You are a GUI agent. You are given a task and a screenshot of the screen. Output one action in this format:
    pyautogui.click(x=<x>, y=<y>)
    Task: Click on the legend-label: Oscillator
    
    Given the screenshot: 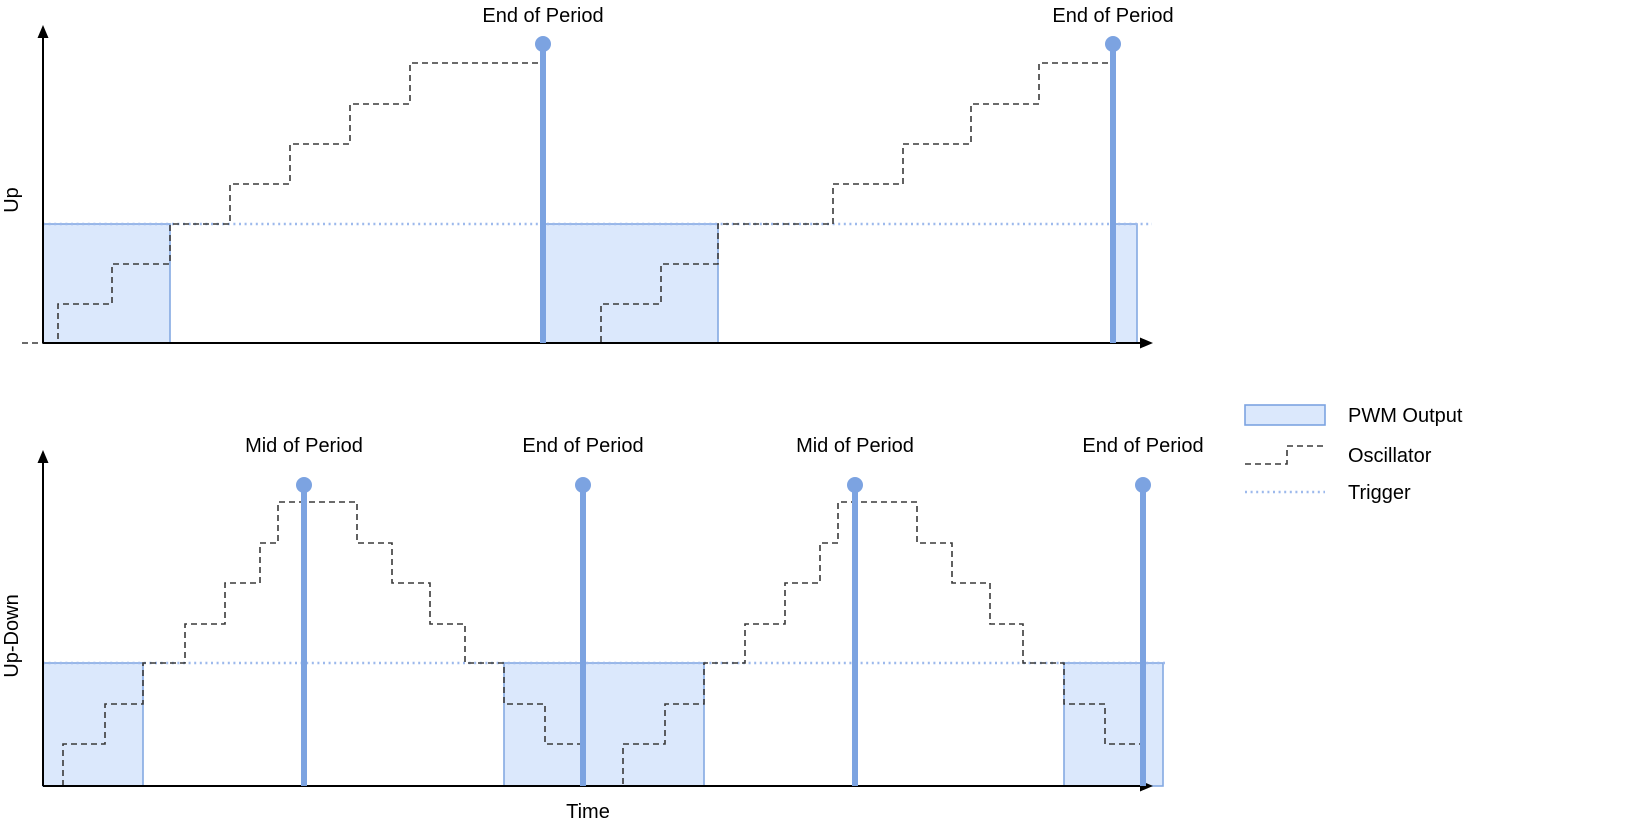 What is the action you would take?
    pyautogui.click(x=1390, y=456)
    